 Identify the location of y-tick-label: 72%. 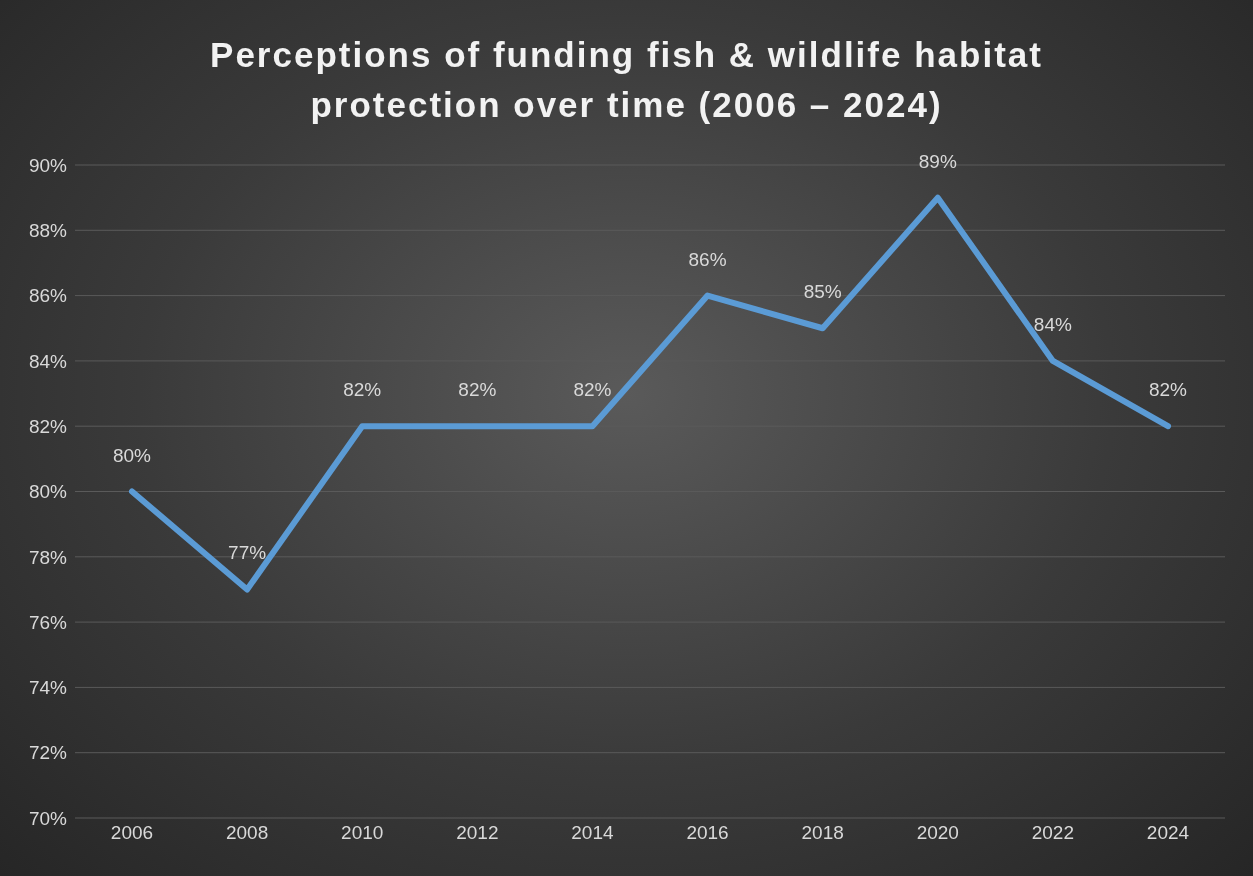
(48, 753).